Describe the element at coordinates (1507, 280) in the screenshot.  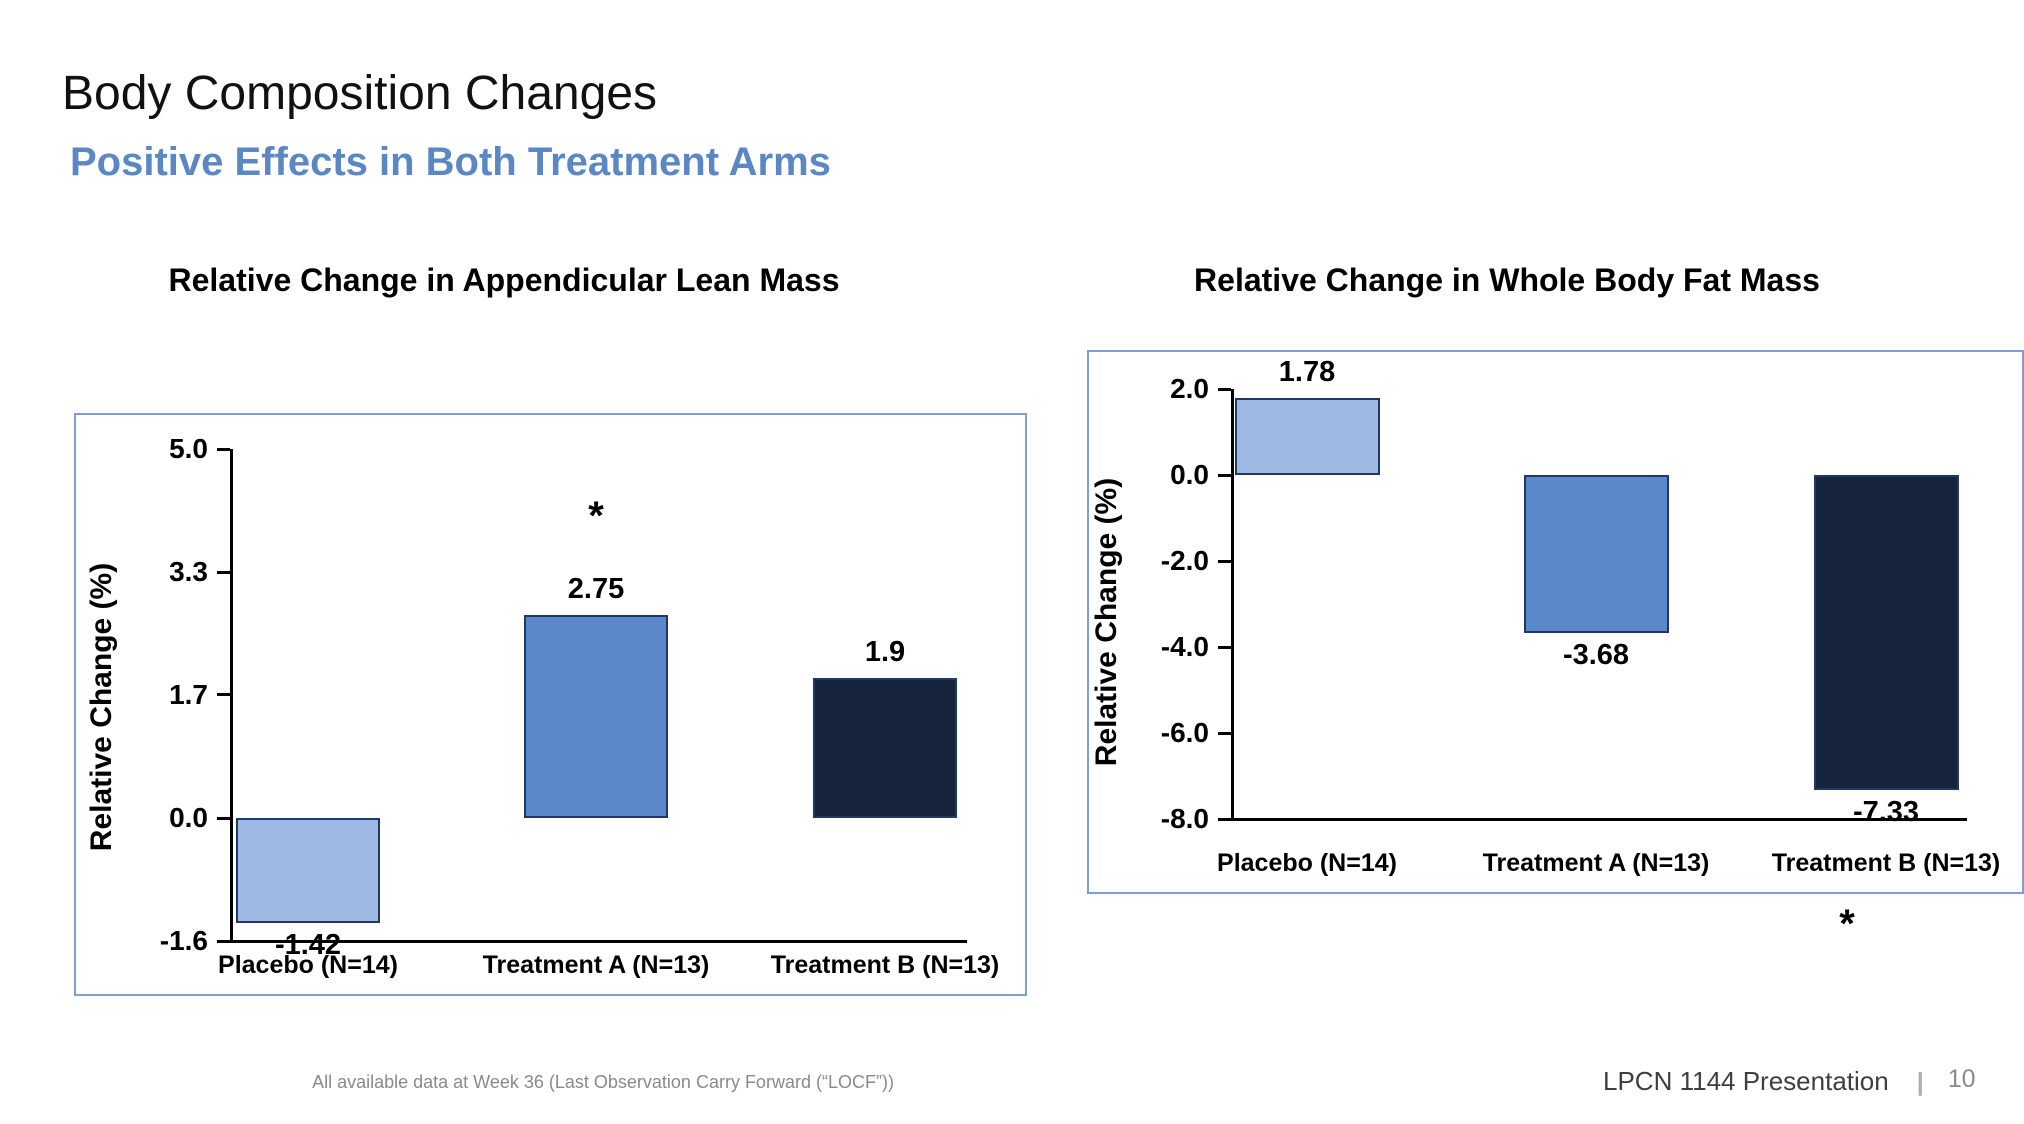
I see `chart-title-fat-mass: Relative Change in Whole Body Fat Mass` at that location.